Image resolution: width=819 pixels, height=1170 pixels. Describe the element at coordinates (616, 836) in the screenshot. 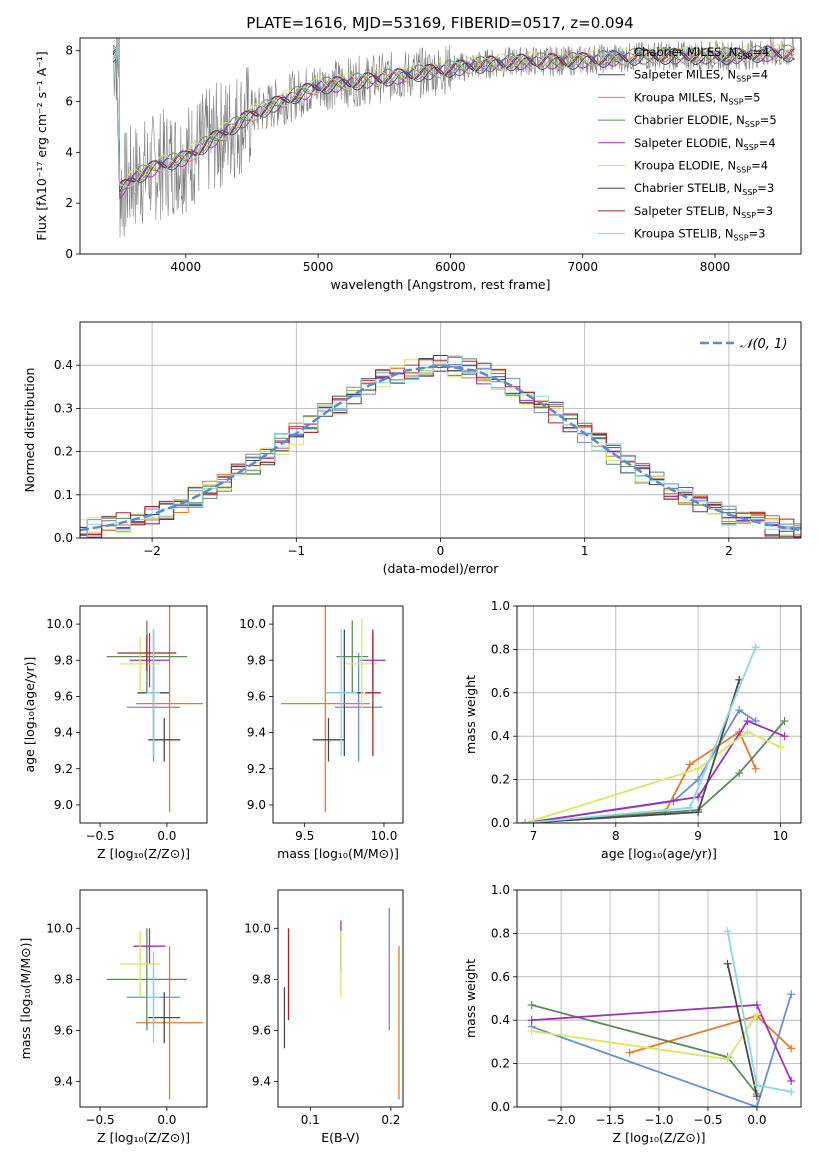

I see `x-tick-label: 8` at that location.